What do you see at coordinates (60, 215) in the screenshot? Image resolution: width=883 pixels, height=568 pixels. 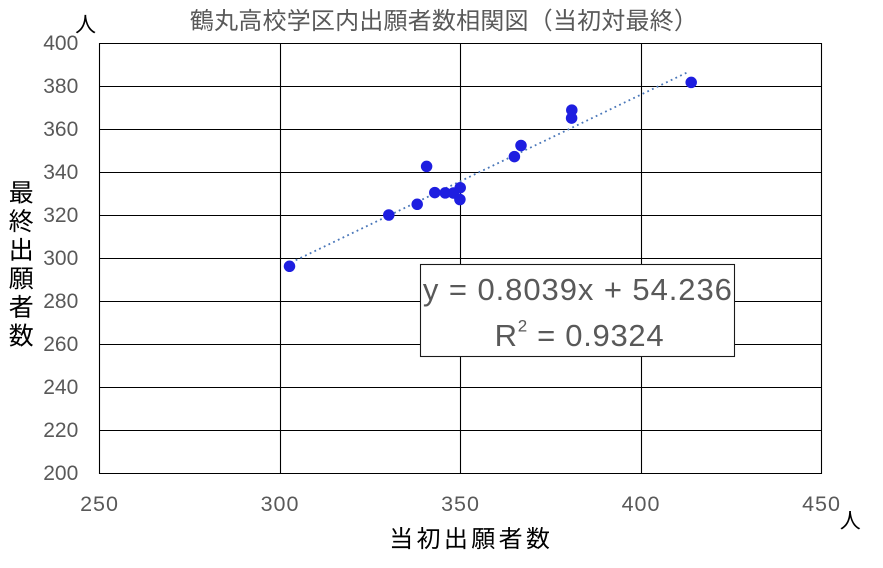 I see `svg-text: 320` at bounding box center [60, 215].